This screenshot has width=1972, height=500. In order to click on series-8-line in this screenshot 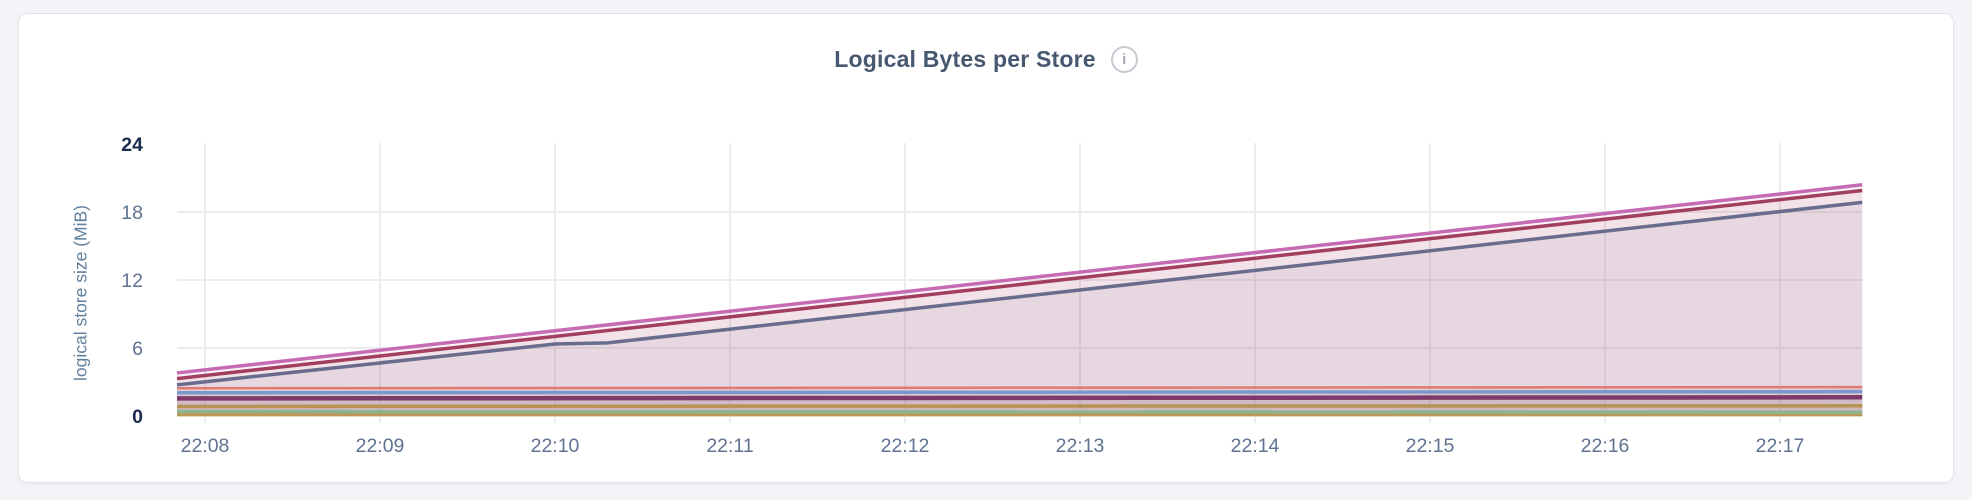, I will do `click(1019, 412)`.